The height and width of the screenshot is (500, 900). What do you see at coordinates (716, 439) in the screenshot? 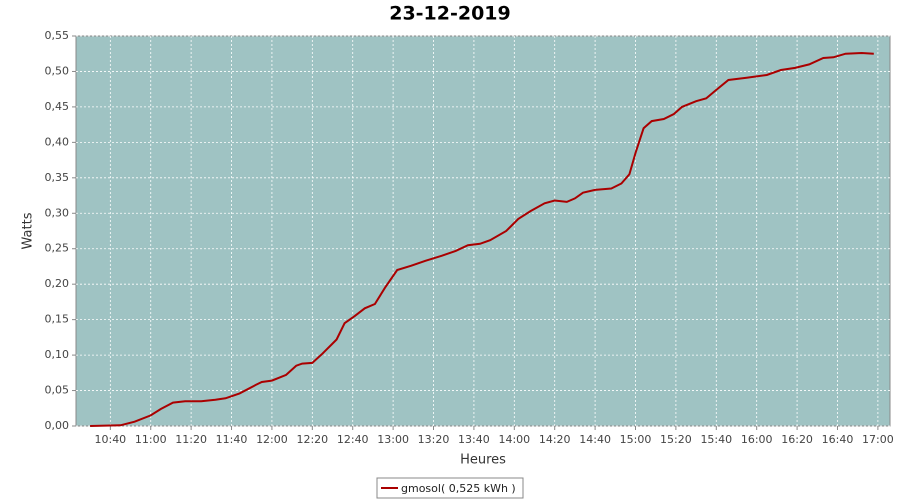
I see `x-tick-label: 15:40` at bounding box center [716, 439].